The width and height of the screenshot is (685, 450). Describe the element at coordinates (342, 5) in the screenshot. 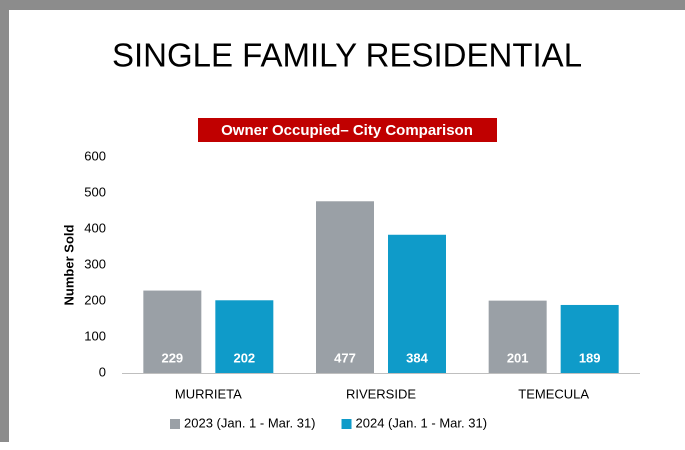

I see `frame-top` at that location.